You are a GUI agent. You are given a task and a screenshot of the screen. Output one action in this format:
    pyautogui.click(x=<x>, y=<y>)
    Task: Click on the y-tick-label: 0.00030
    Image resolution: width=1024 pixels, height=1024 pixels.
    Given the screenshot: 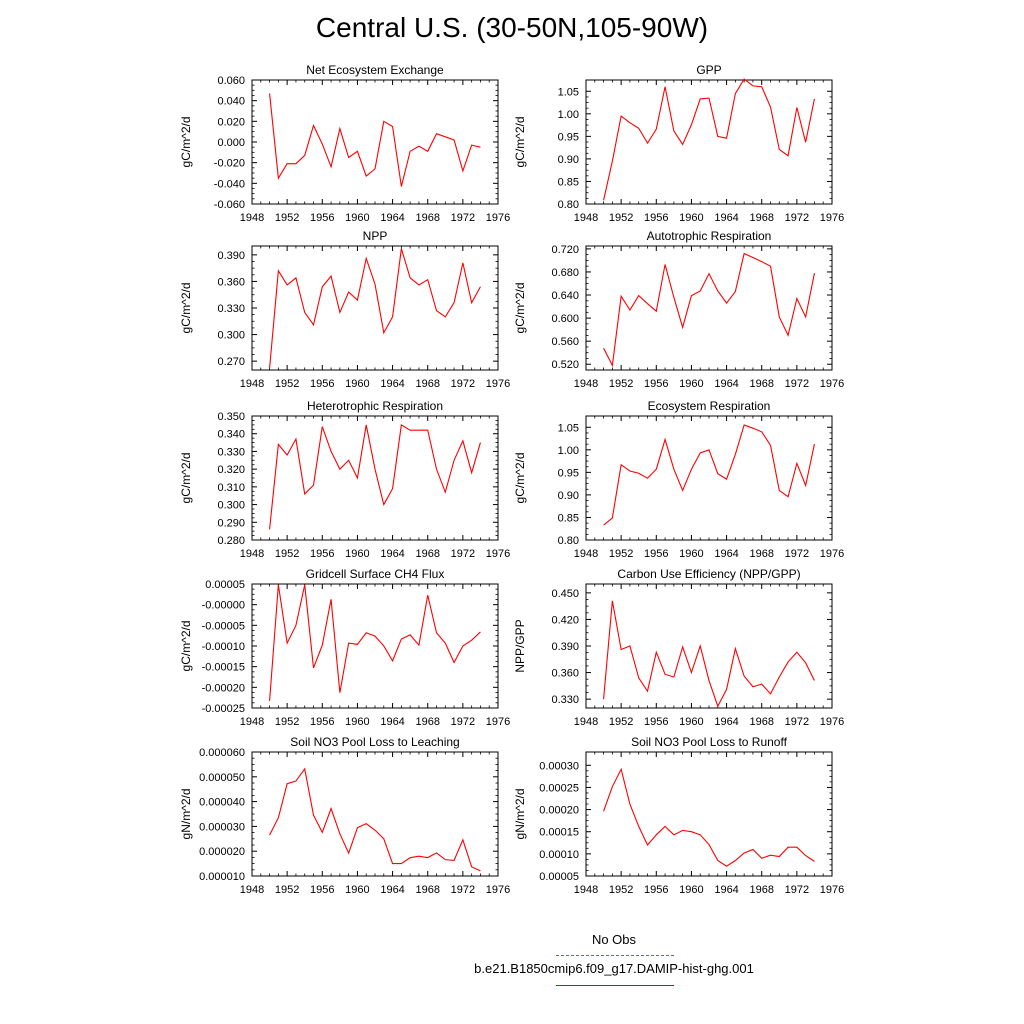 What is the action you would take?
    pyautogui.click(x=559, y=766)
    